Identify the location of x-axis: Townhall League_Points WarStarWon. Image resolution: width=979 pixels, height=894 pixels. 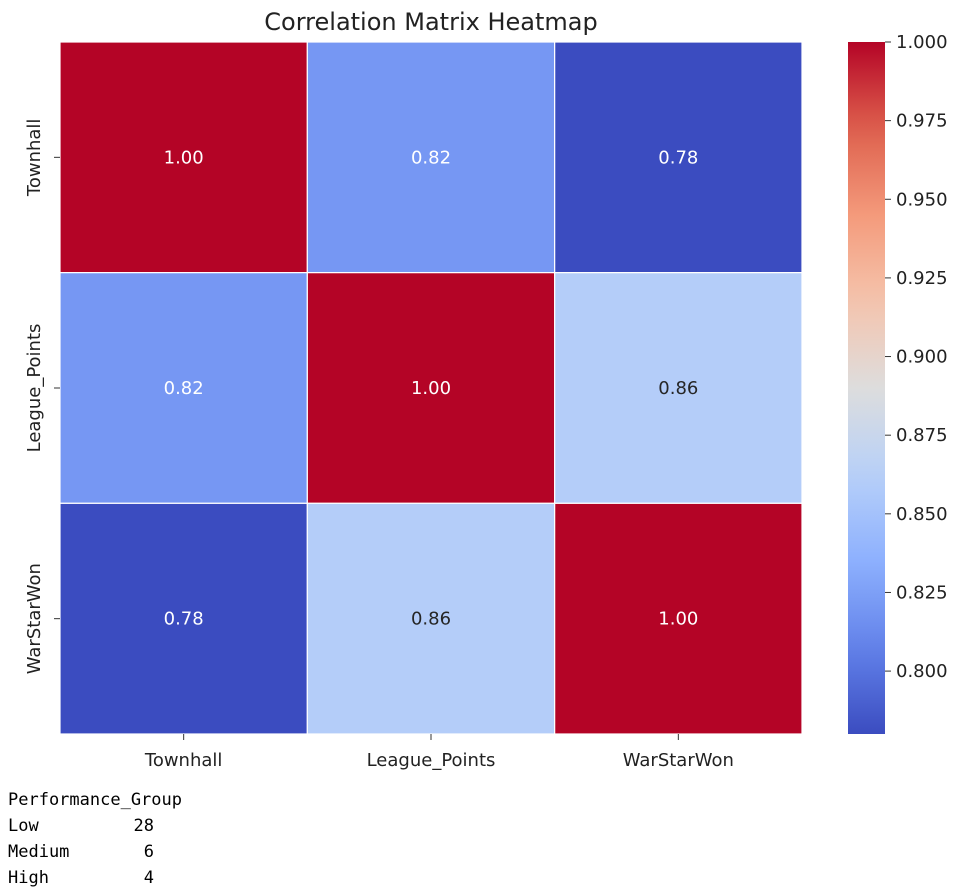
(439, 752).